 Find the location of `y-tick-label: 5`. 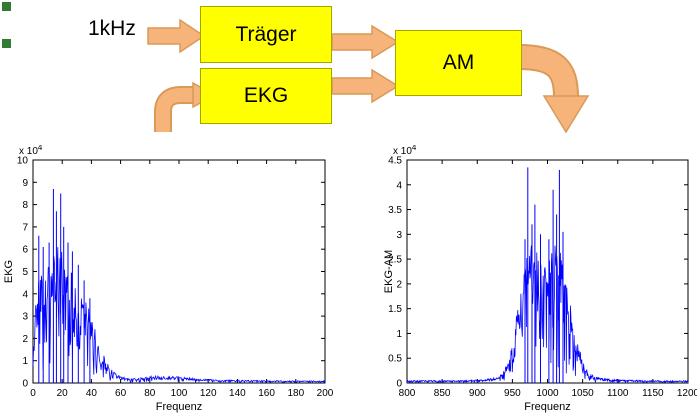

y-tick-label: 5 is located at coordinates (25, 272).